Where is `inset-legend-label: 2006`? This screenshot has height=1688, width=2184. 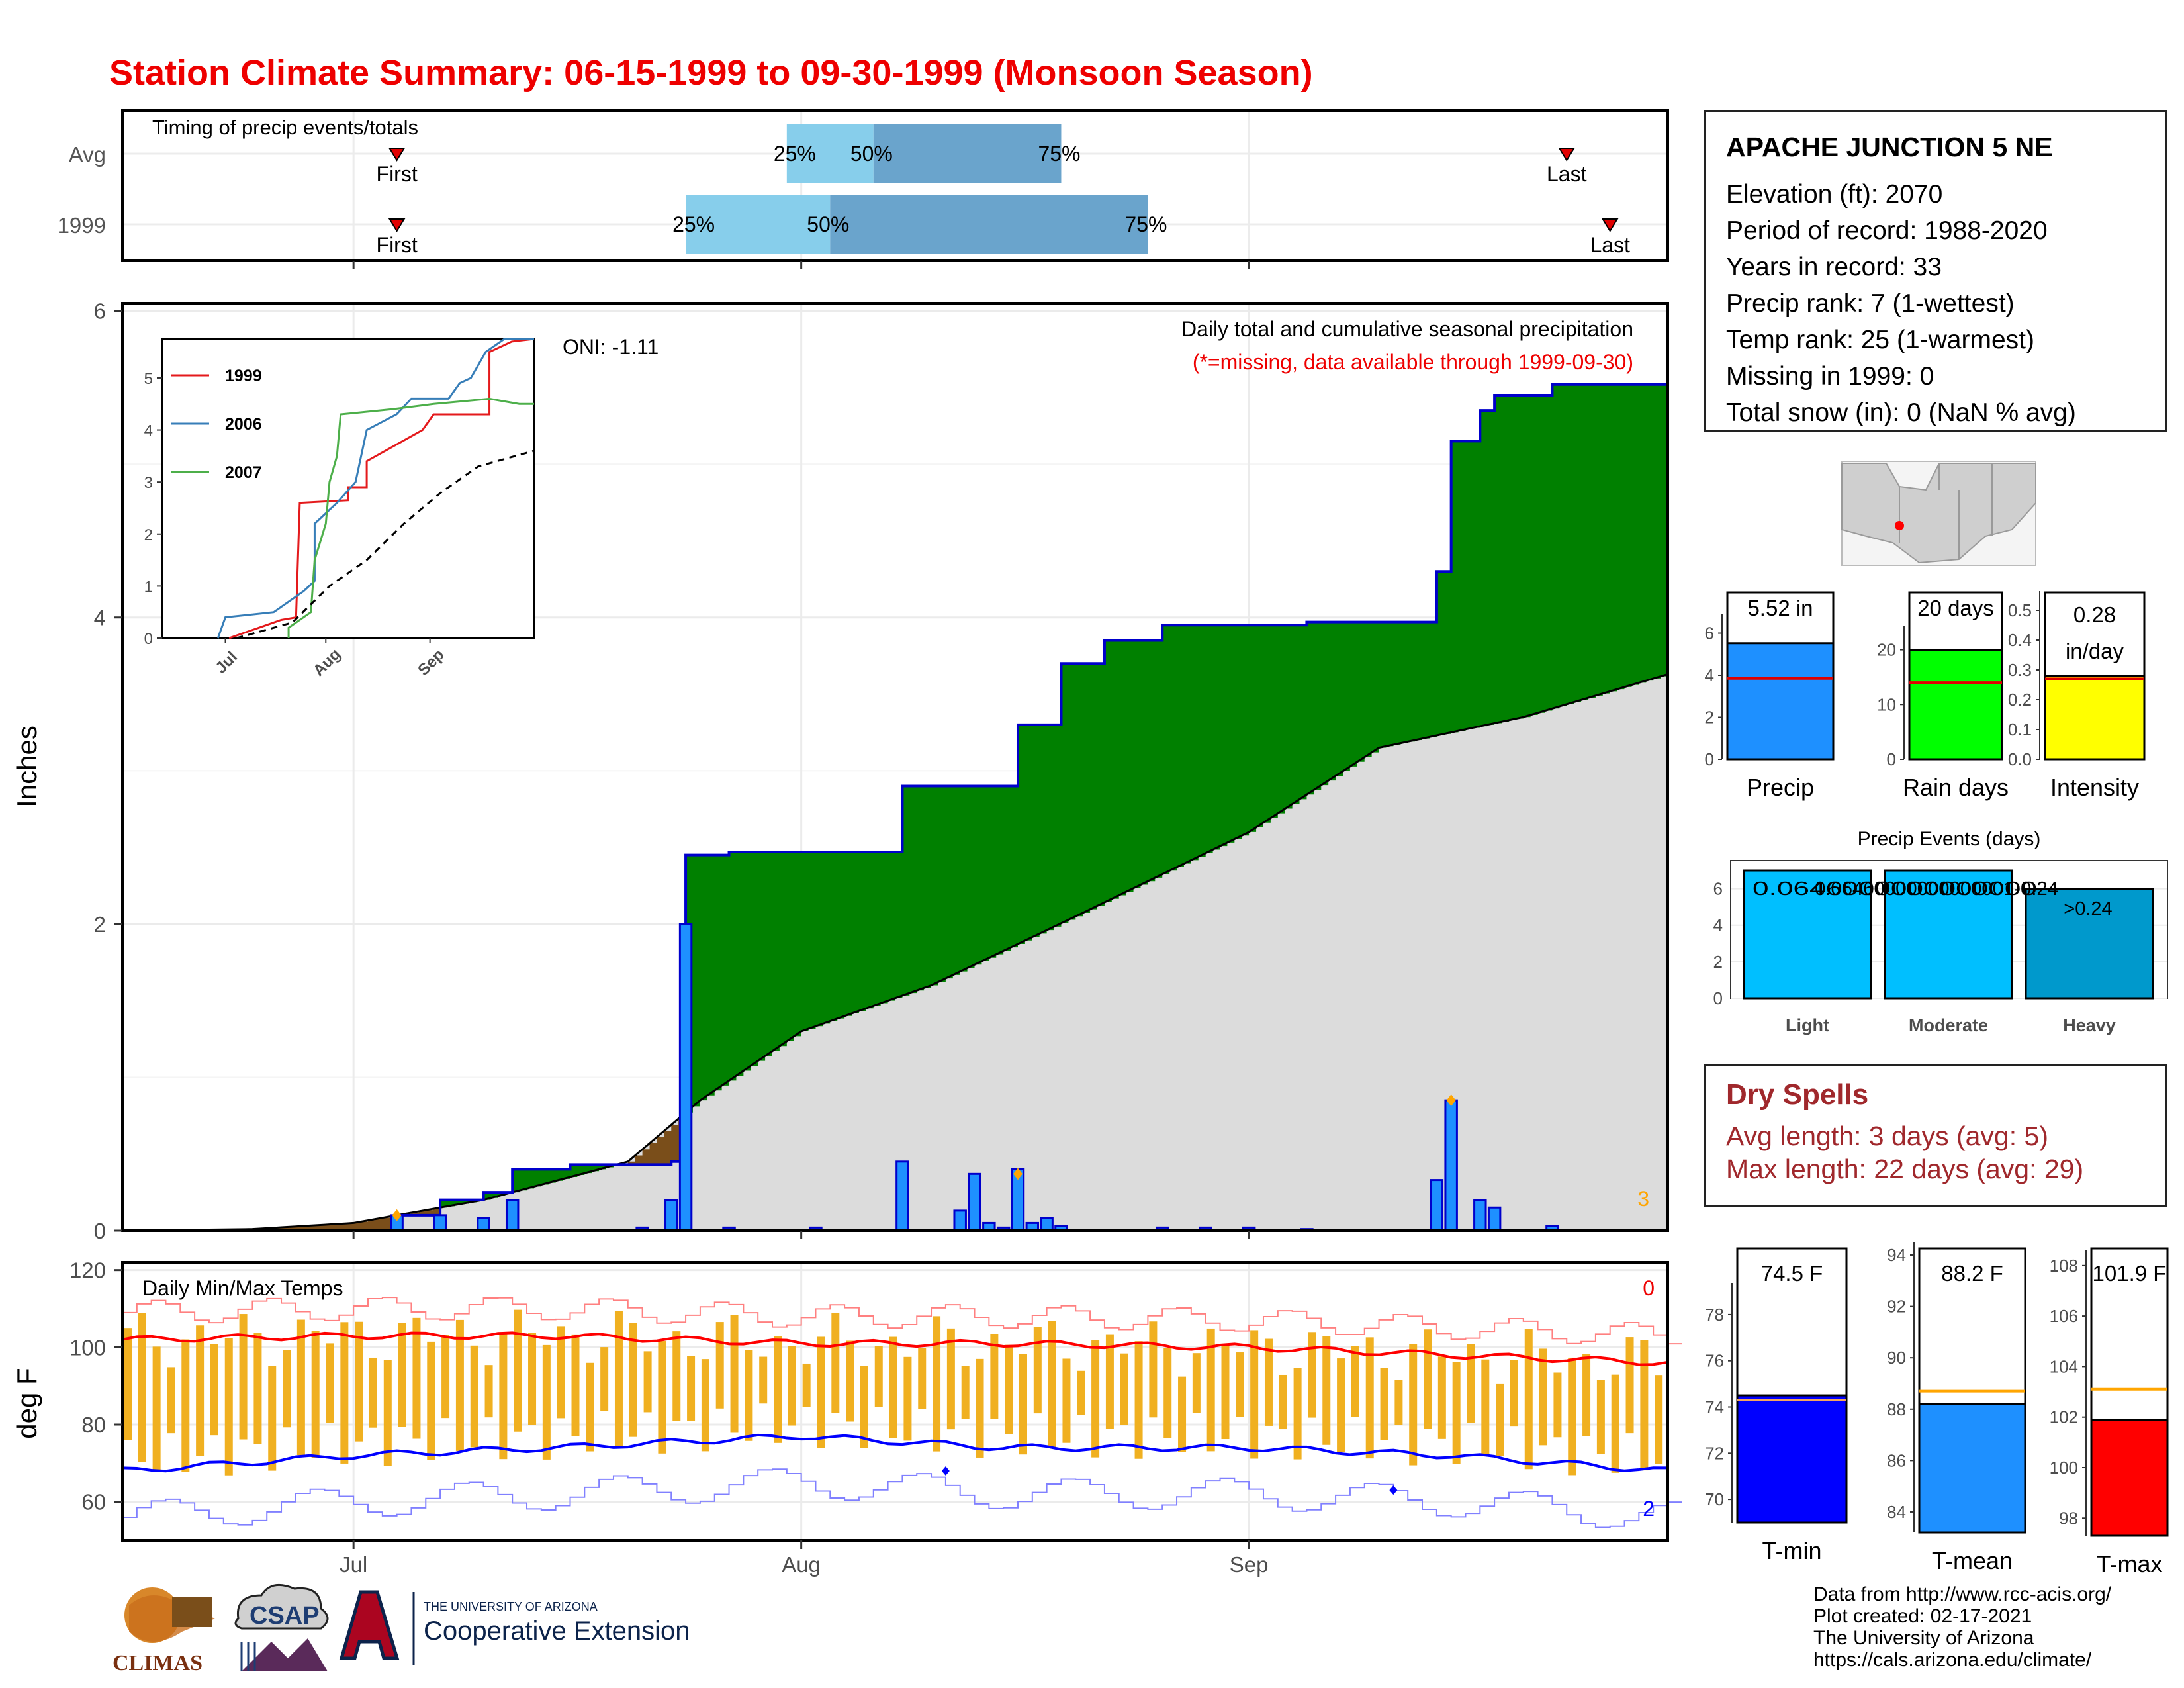 inset-legend-label: 2006 is located at coordinates (244, 424).